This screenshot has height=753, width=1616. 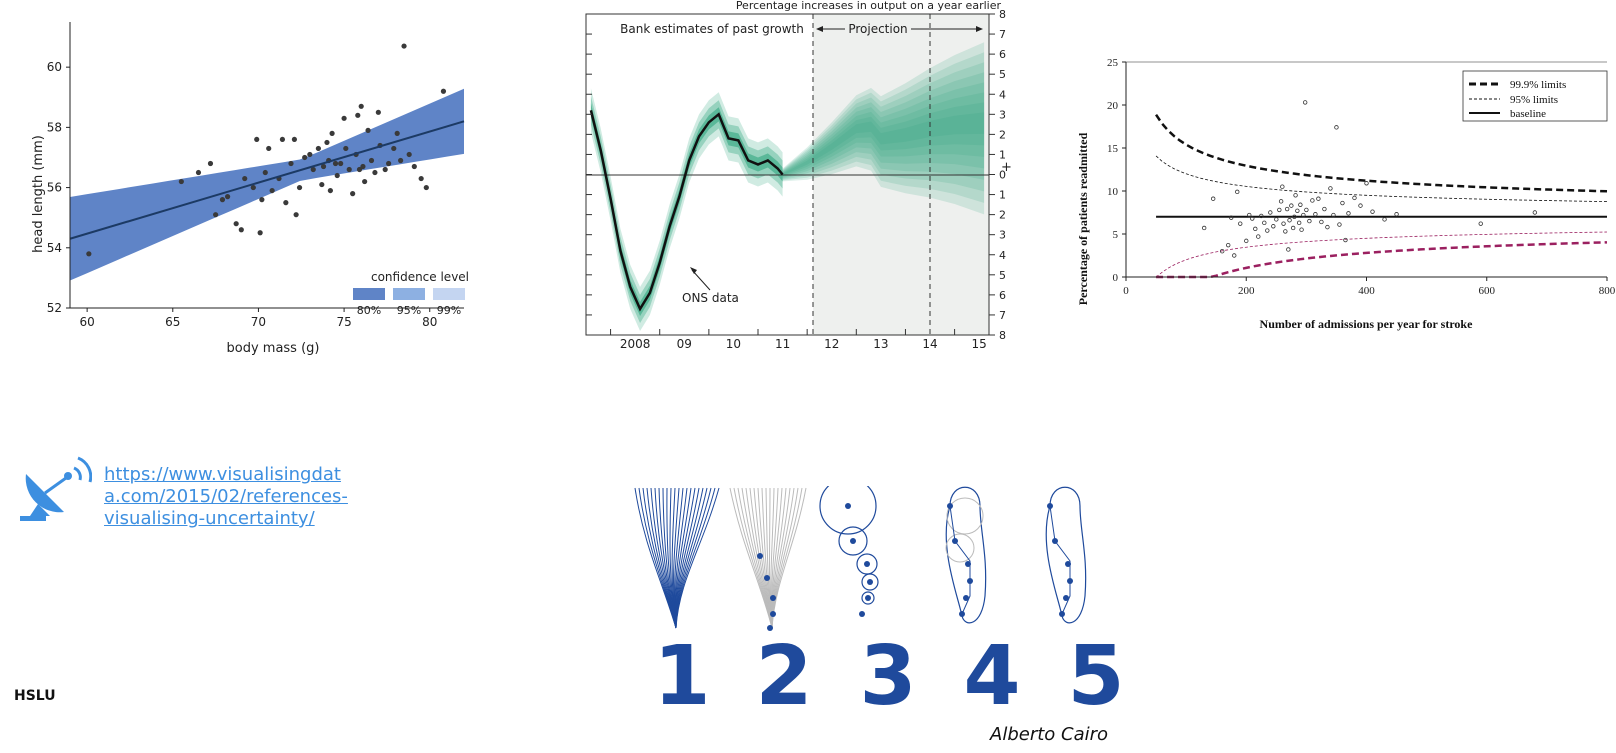 What do you see at coordinates (1002, 54) in the screenshot?
I see `right-tick-label: 6` at bounding box center [1002, 54].